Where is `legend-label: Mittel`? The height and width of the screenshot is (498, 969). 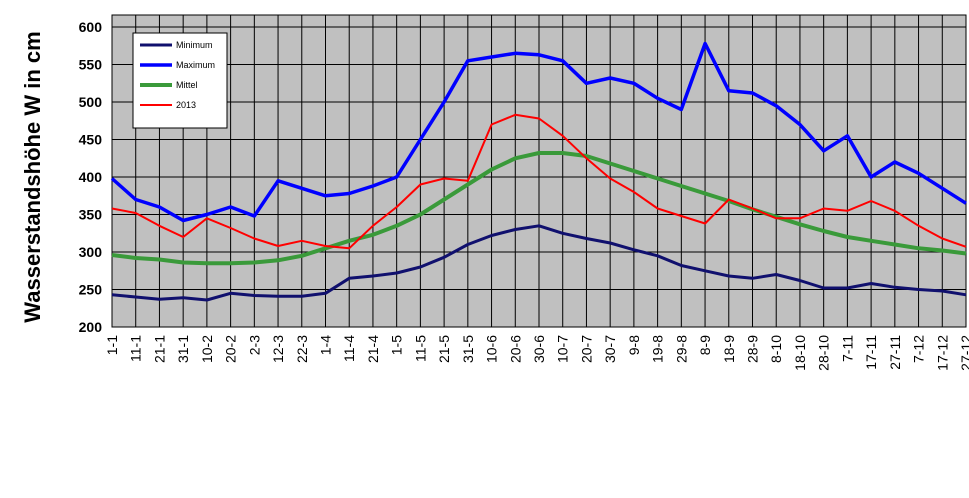
legend-label: Mittel is located at coordinates (187, 85).